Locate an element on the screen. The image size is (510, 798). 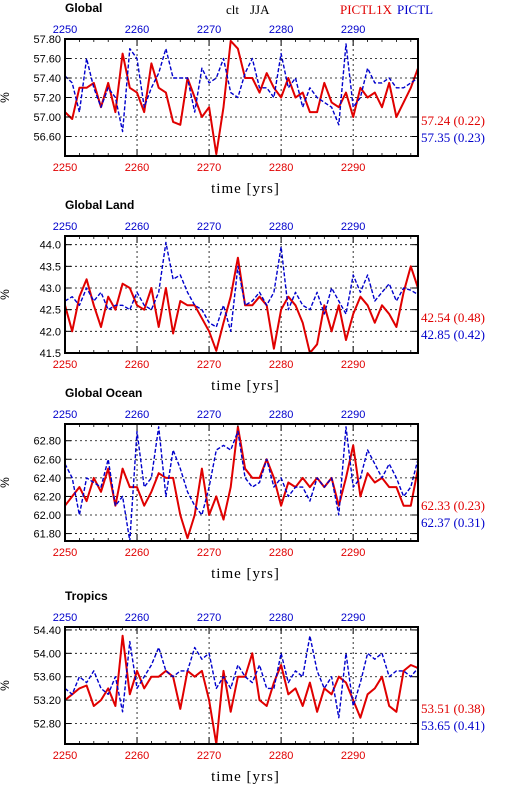
y-tick-label: 62.80 is located at coordinates (47, 442).